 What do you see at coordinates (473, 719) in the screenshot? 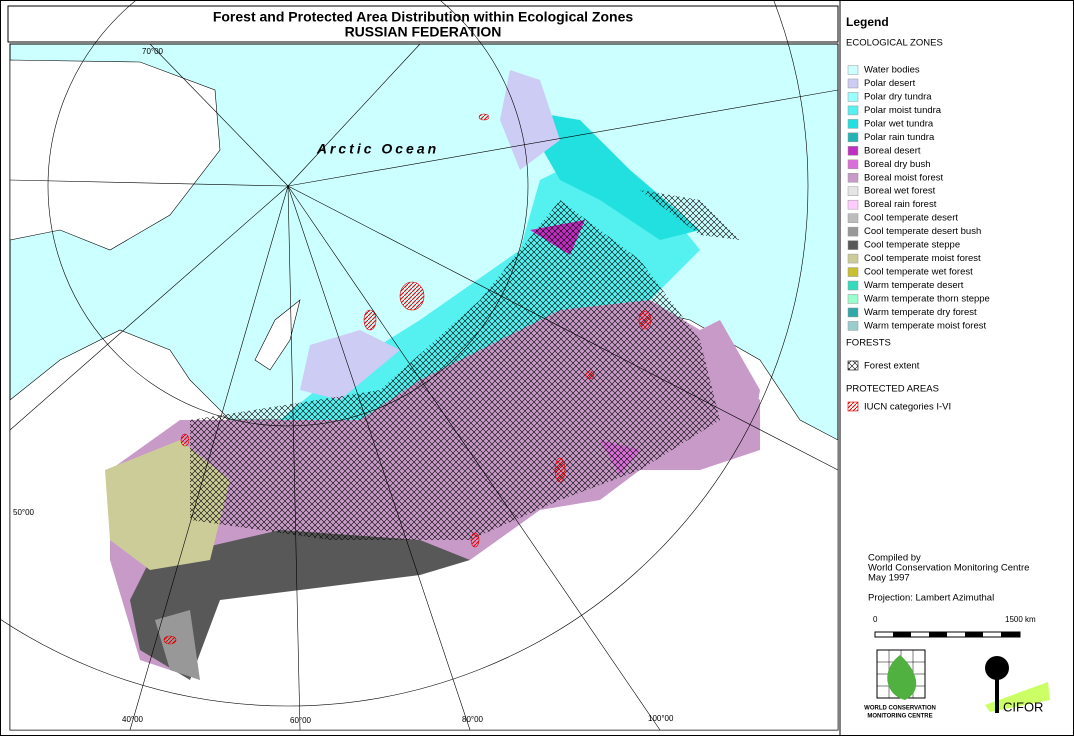
I see `graticule-label: 80°00` at bounding box center [473, 719].